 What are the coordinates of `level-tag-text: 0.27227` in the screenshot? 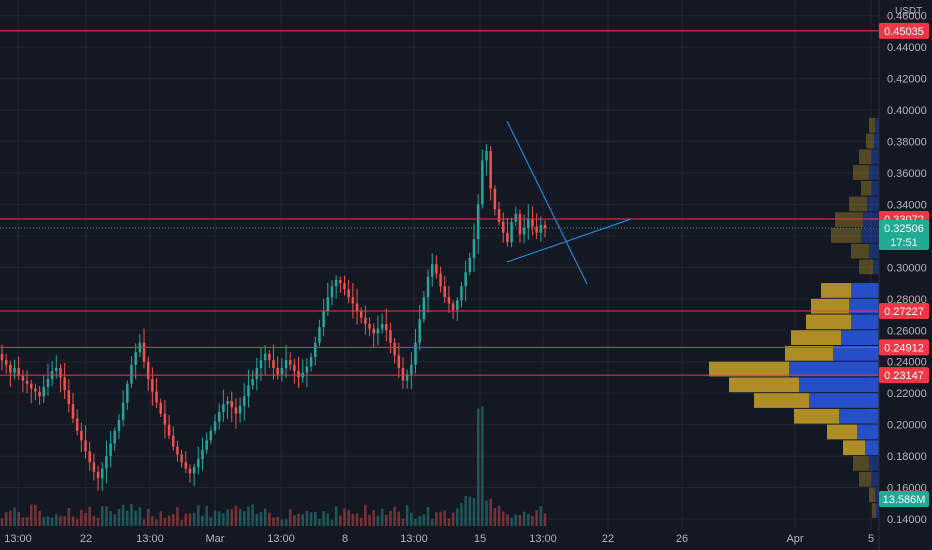 It's located at (904, 312).